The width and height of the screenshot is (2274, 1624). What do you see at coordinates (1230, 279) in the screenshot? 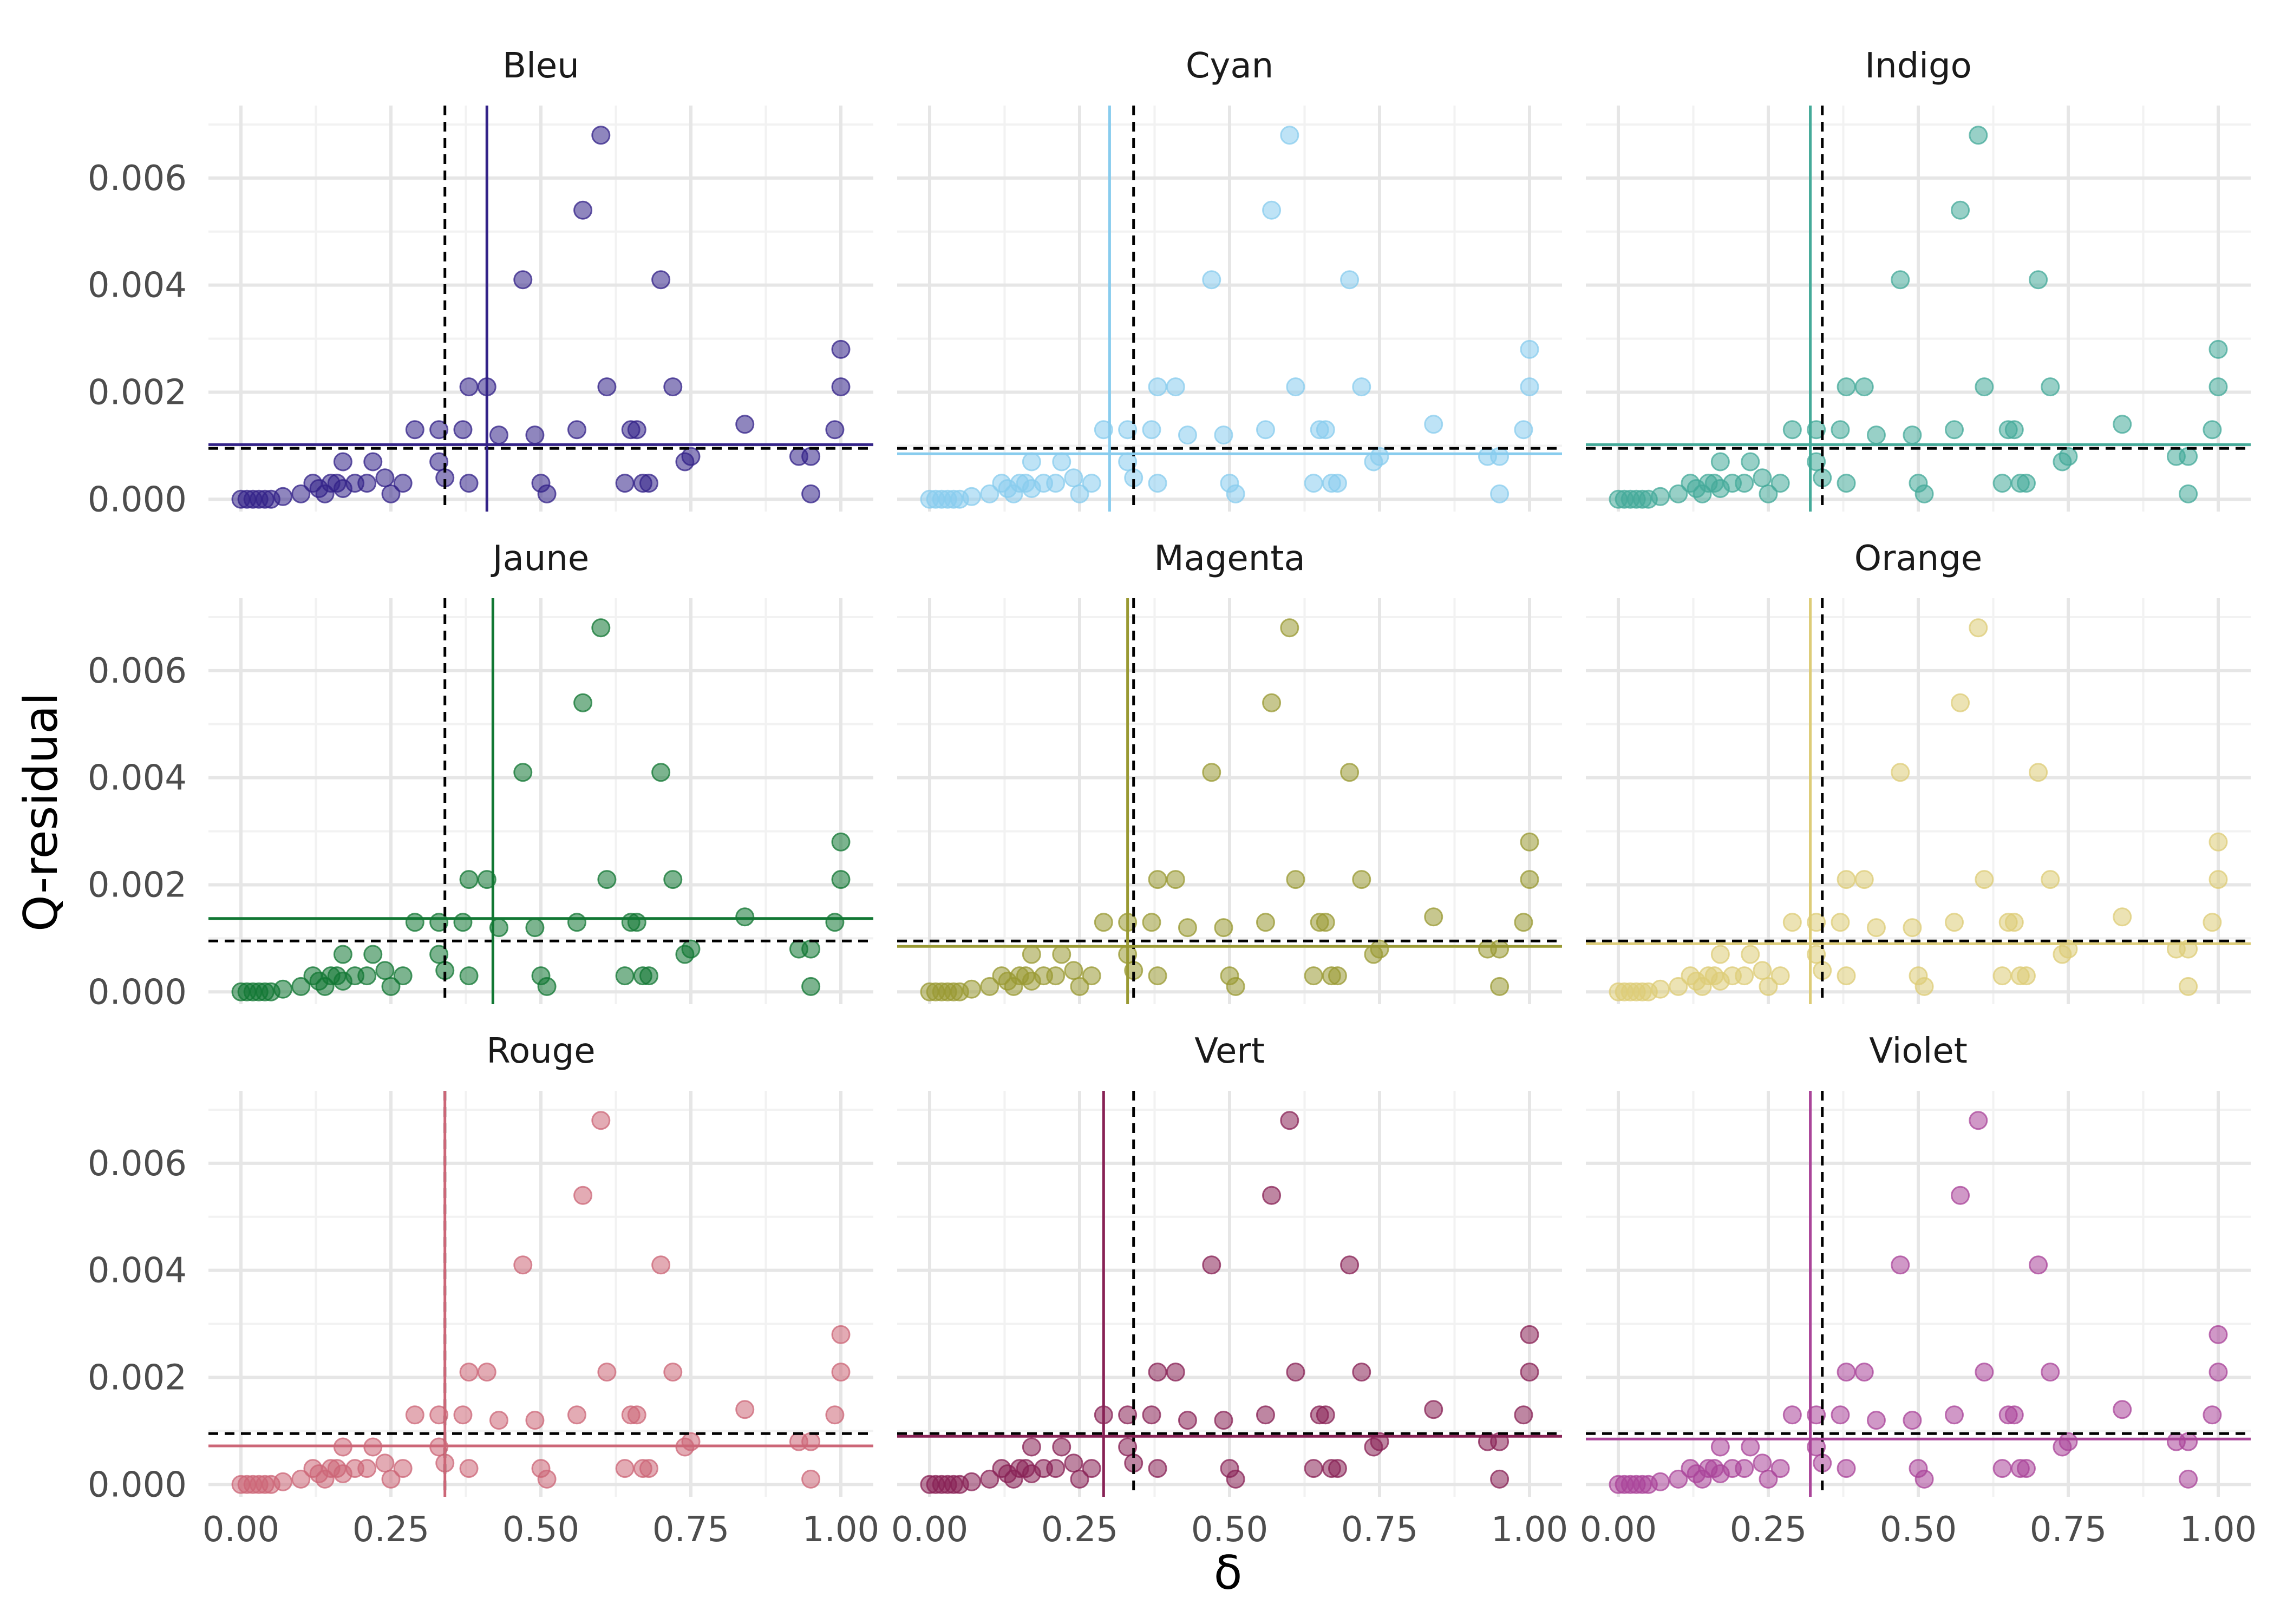
I see `facet-panel-cyan: Cyan` at bounding box center [1230, 279].